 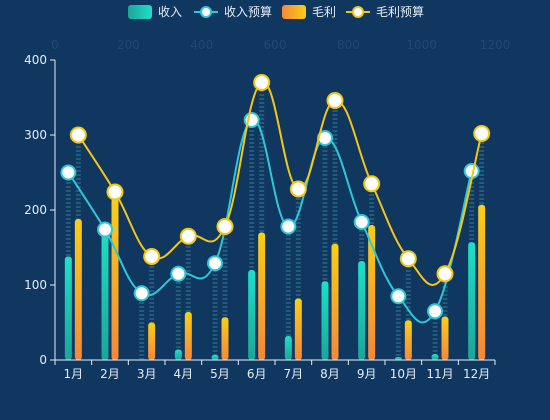 What do you see at coordinates (330, 374) in the screenshot?
I see `x-axis-tick-label: 8月` at bounding box center [330, 374].